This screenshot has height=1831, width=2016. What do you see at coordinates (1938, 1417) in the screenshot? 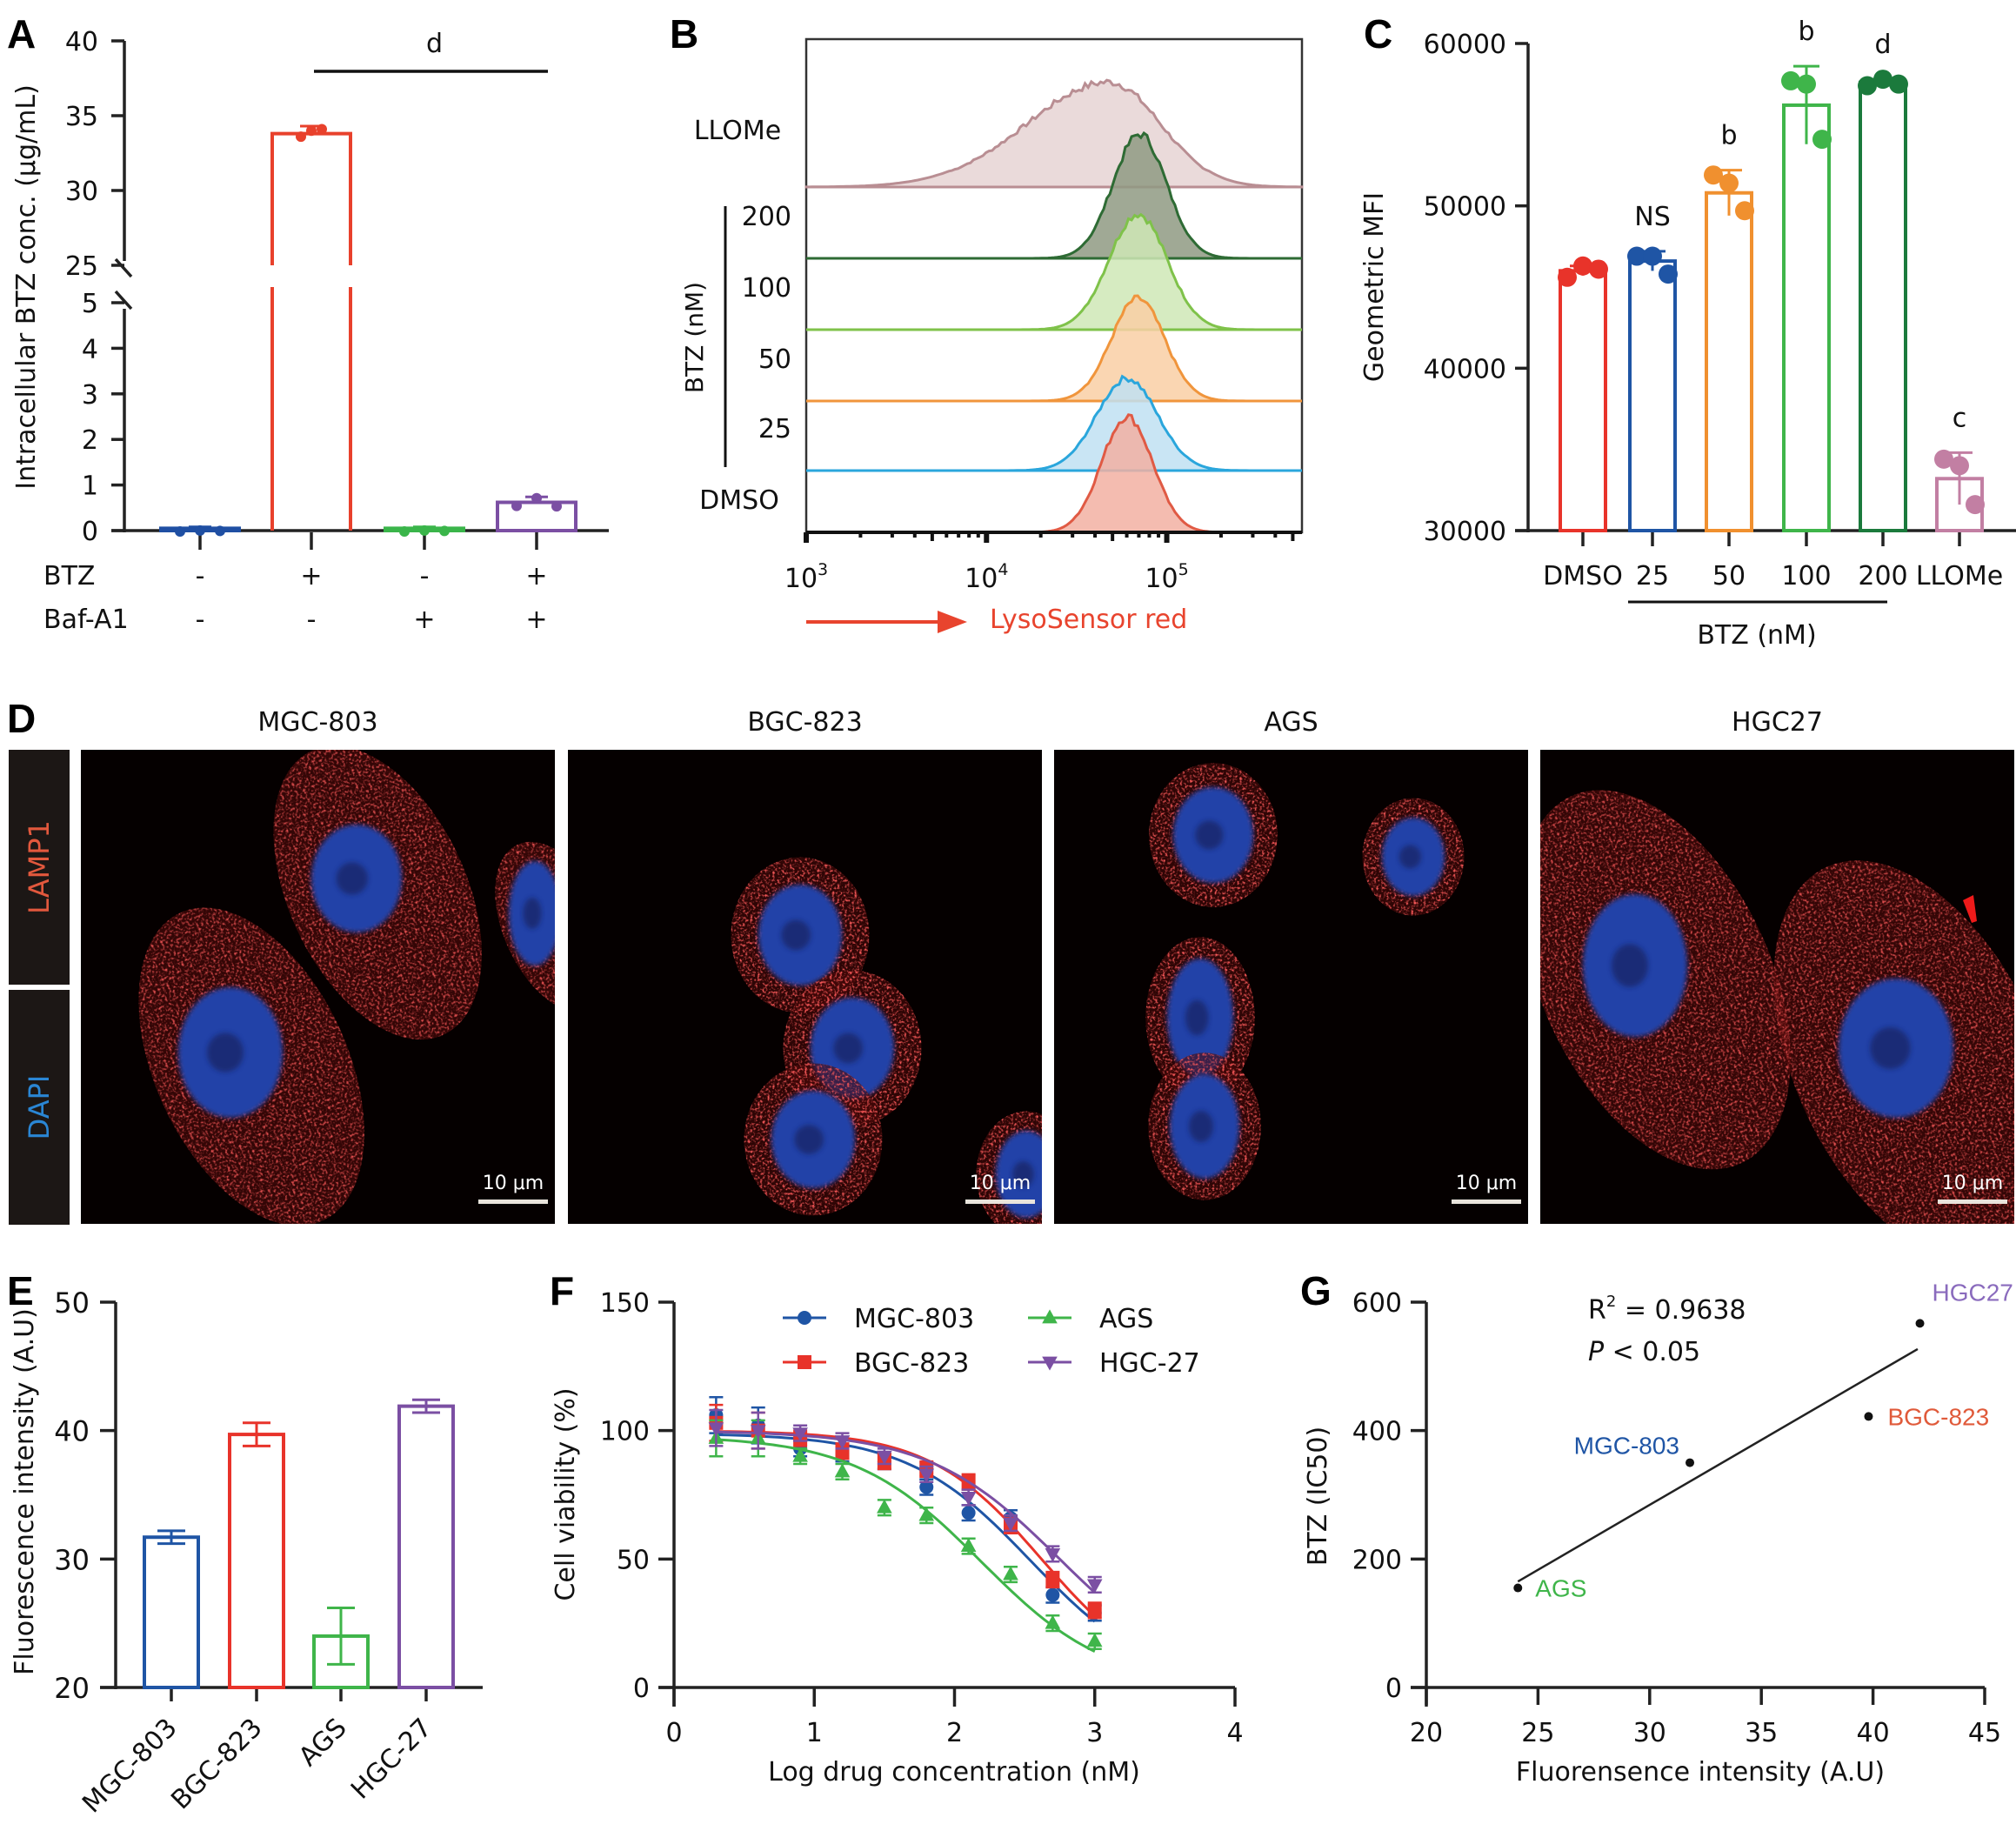
I see `point-label: BGC-823` at bounding box center [1938, 1417].